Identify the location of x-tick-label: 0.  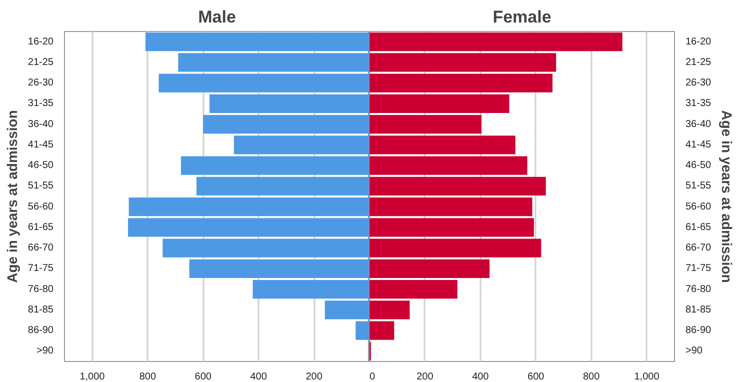
(373, 377).